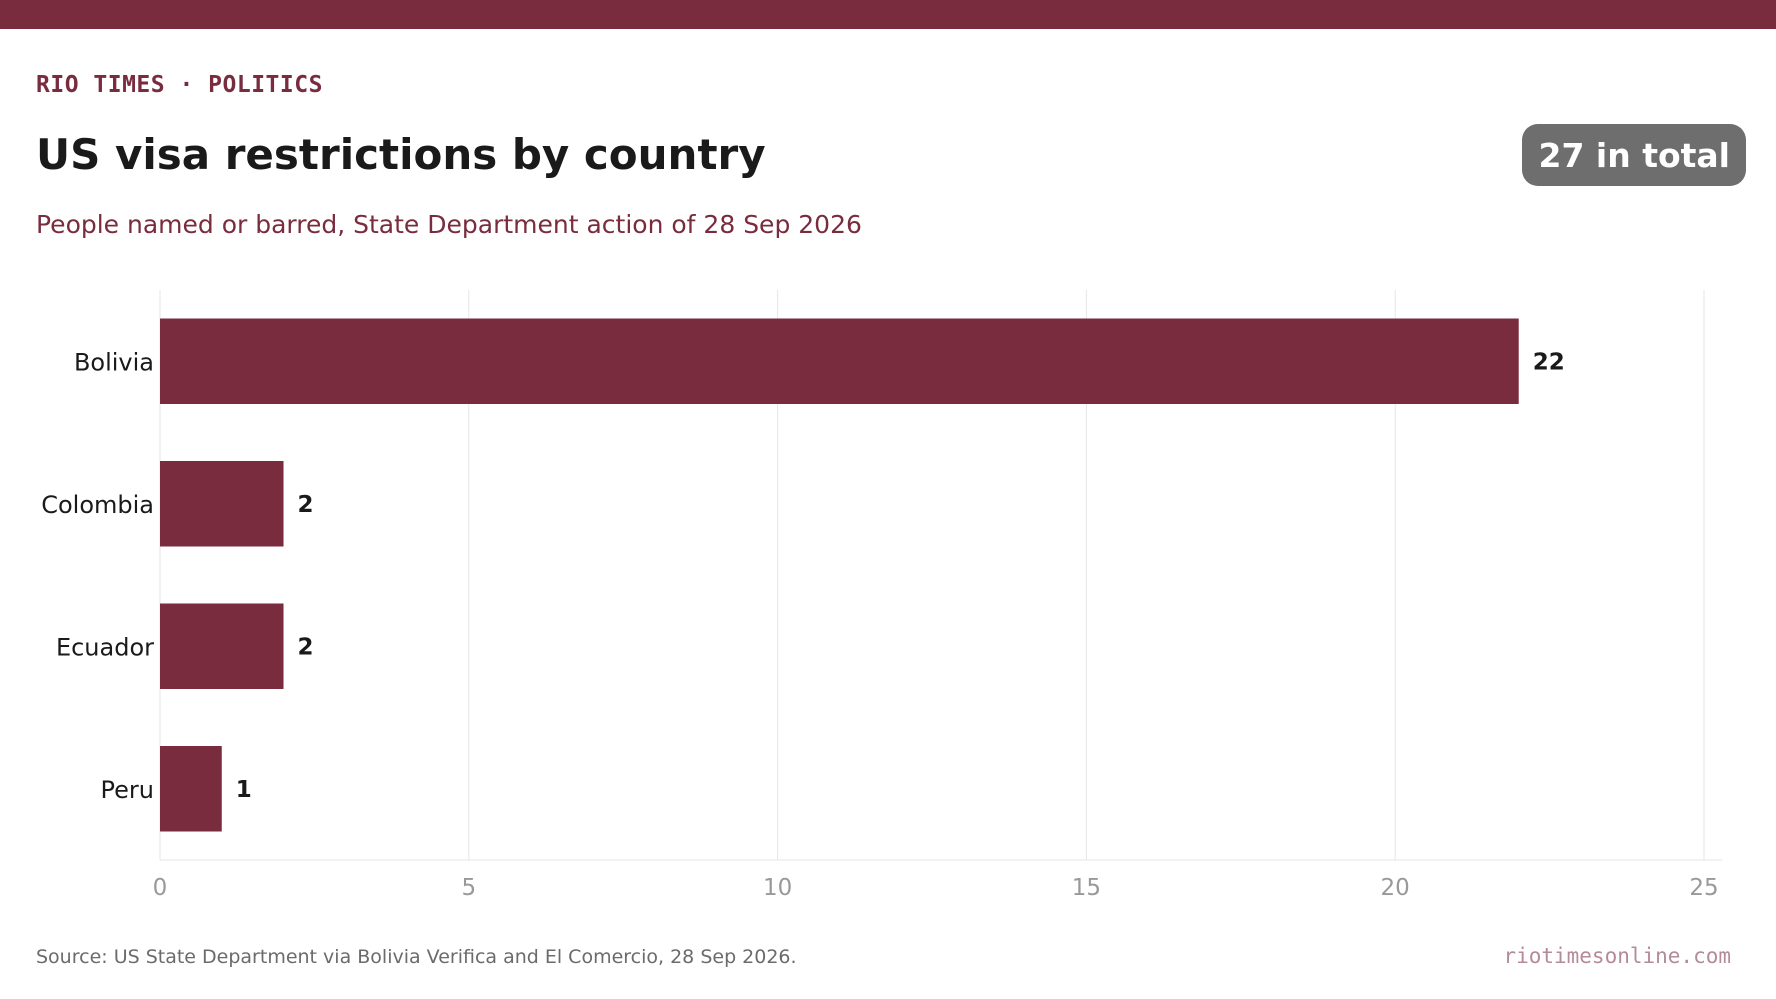 The height and width of the screenshot is (999, 1776). What do you see at coordinates (401, 154) in the screenshot?
I see `chart-title: US visa restrictions by country` at bounding box center [401, 154].